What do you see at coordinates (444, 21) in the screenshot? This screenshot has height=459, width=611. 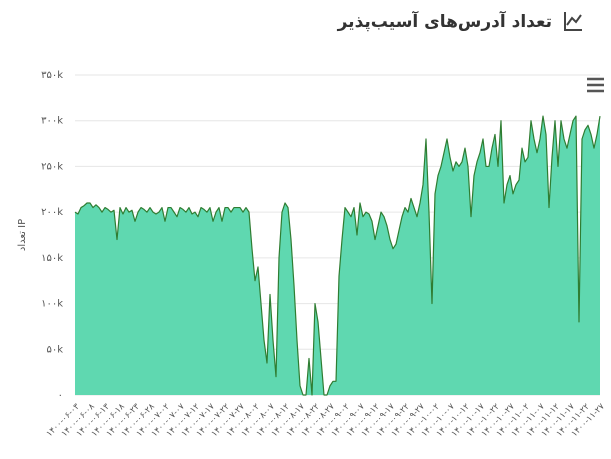 I see `chart-title: تعداد آدرس‌های آسیب‌پذیر` at bounding box center [444, 21].